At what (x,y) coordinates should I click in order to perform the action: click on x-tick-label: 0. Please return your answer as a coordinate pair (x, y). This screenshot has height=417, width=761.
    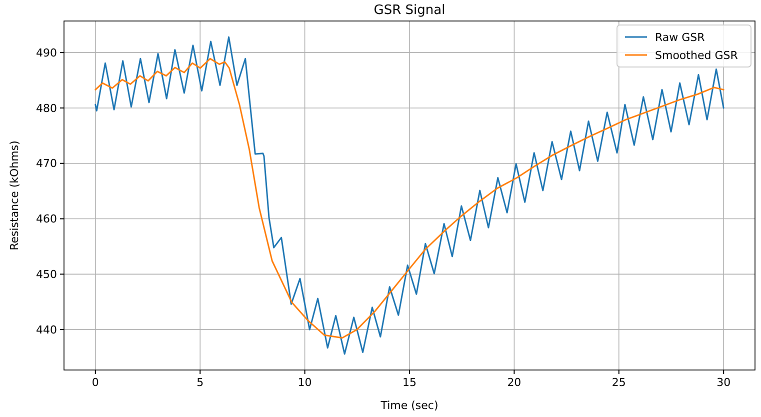
    Looking at the image, I should click on (95, 382).